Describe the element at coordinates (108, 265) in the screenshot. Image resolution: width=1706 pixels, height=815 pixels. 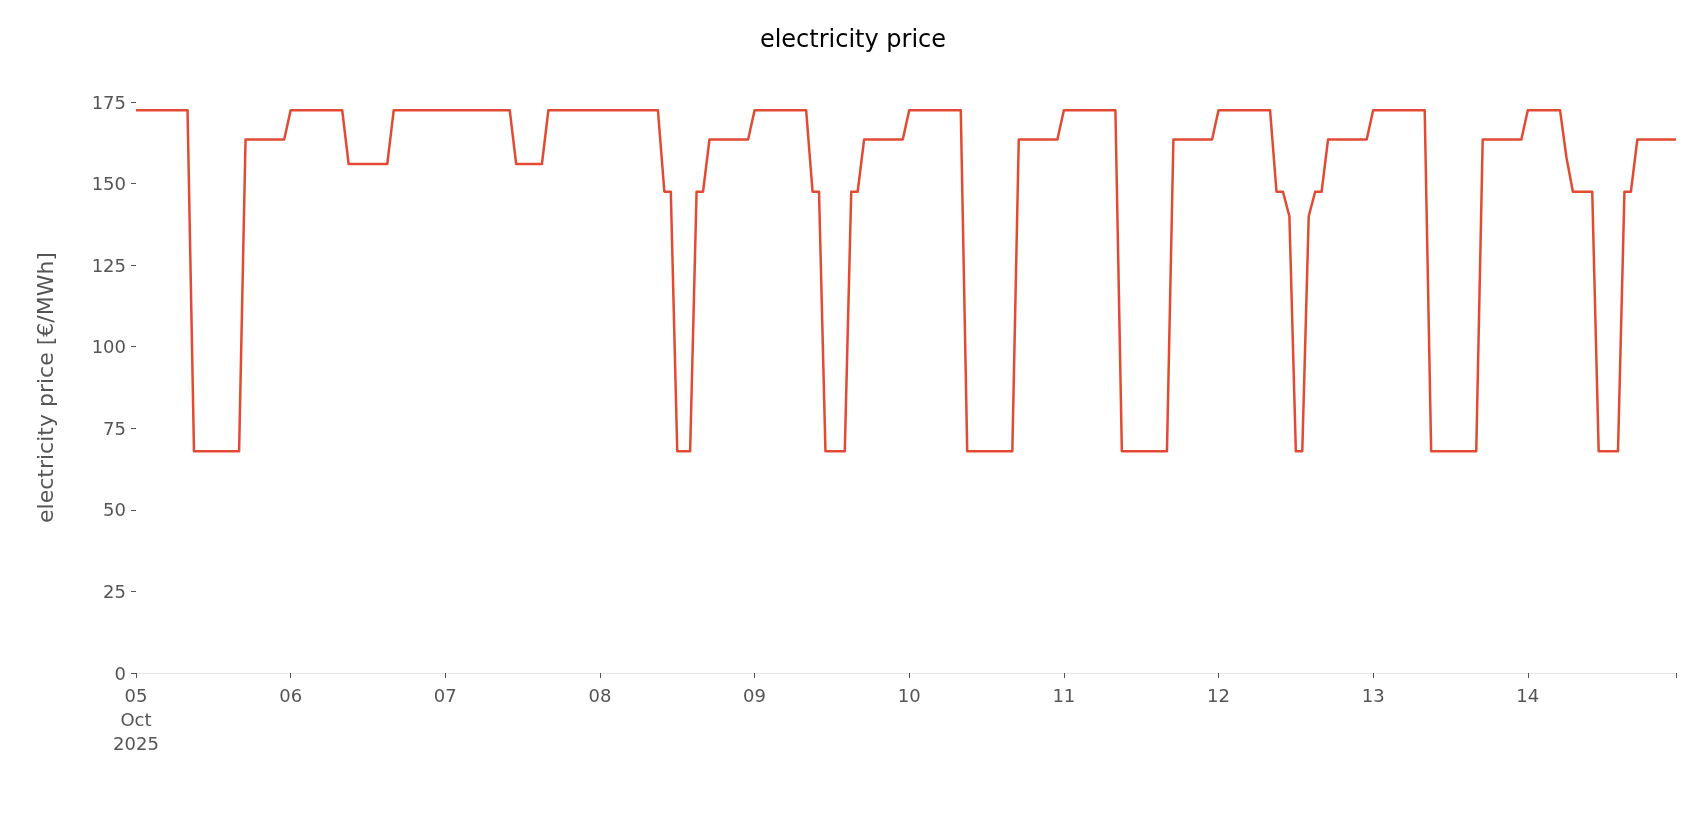
I see `y-tick-label: 125` at that location.